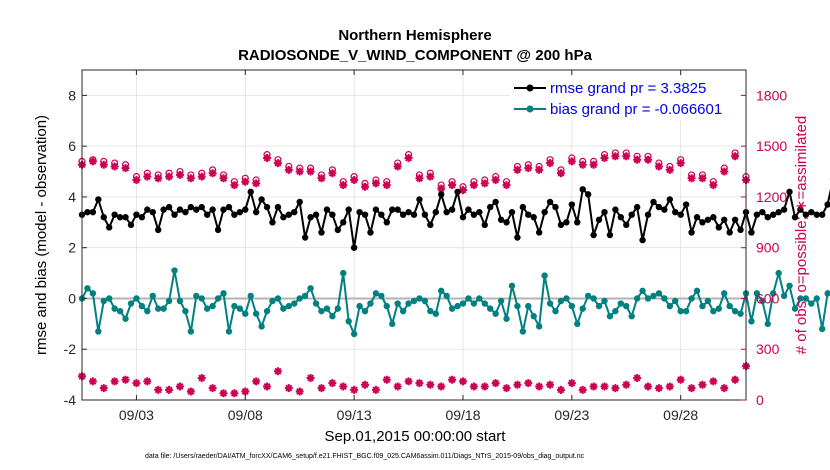  What do you see at coordinates (768, 248) in the screenshot?
I see `y-tick-right-label: 900` at bounding box center [768, 248].